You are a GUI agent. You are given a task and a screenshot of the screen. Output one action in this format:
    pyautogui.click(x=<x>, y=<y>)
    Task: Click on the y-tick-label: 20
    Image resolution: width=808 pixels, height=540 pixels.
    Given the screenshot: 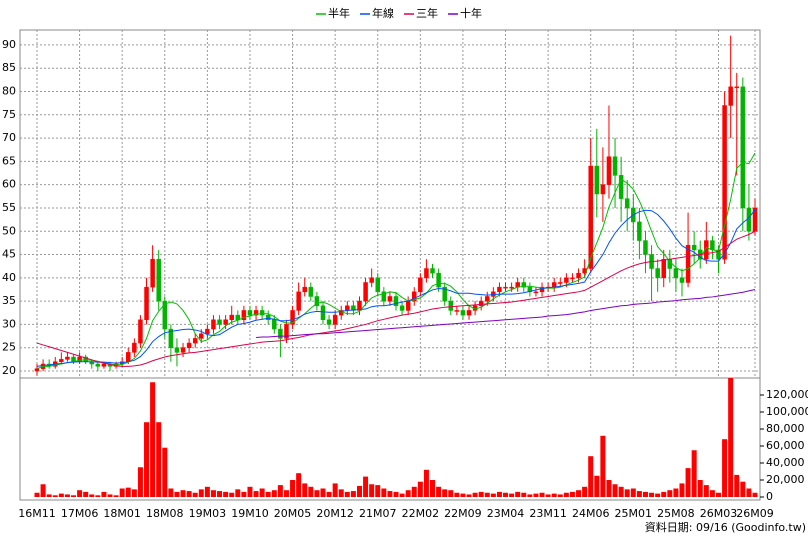 What is the action you would take?
    pyautogui.click(x=9, y=370)
    